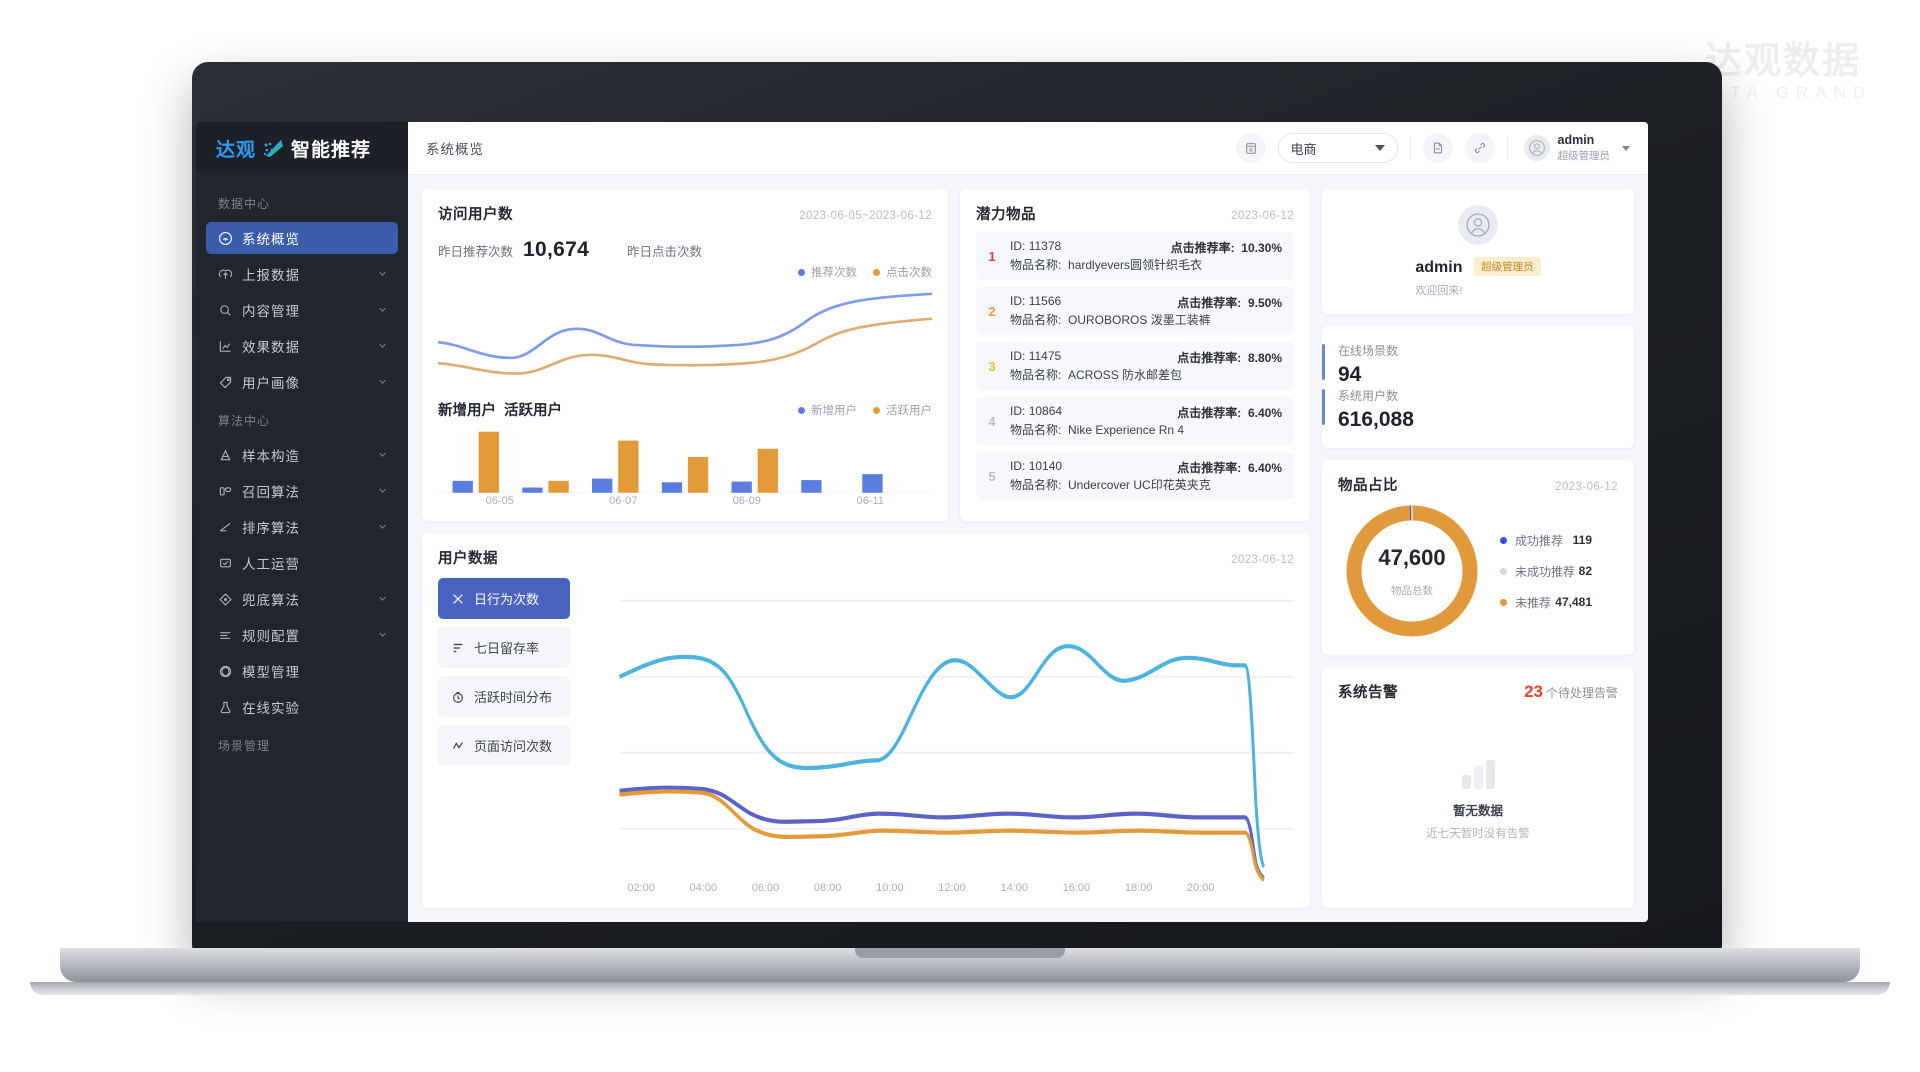 The image size is (1920, 1072). What do you see at coordinates (271, 708) in the screenshot?
I see `sidebar-item-label: 在线实验` at bounding box center [271, 708].